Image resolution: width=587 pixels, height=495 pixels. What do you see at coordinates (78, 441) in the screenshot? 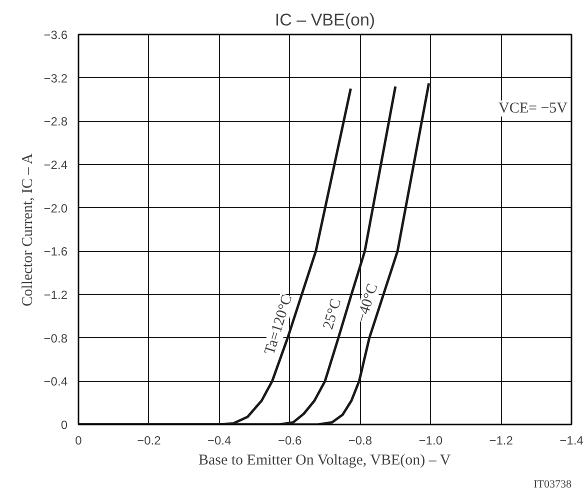
I see `x-tick-label: 0` at bounding box center [78, 441].